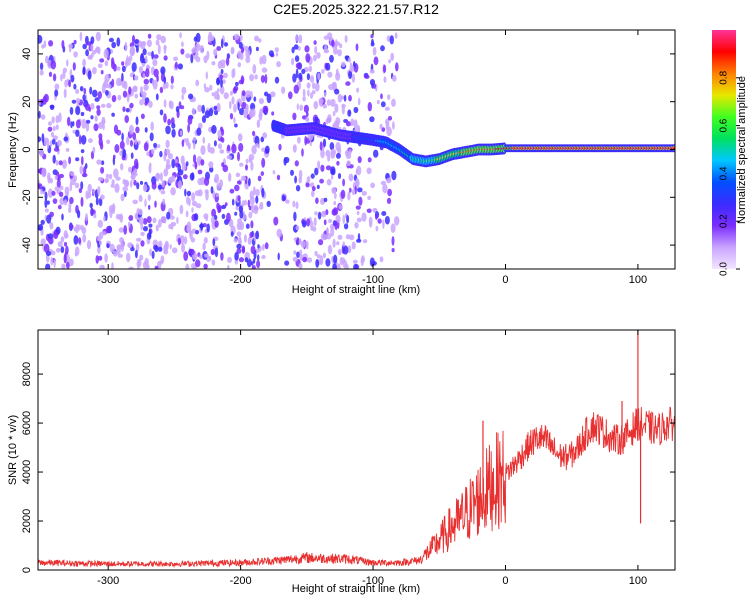 This screenshot has height=600, width=750. Describe the element at coordinates (108, 280) in the screenshot. I see `x-tick-label: -300` at that location.